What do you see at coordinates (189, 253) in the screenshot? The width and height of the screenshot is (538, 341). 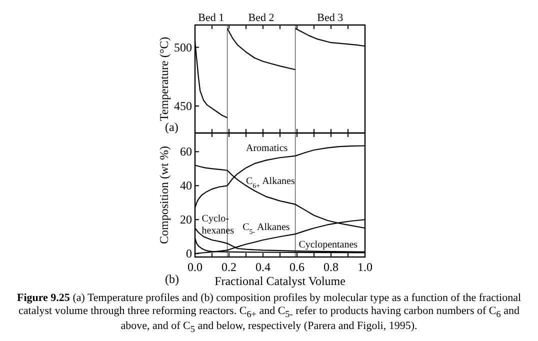 I see `y-tick-label: 0` at bounding box center [189, 253].